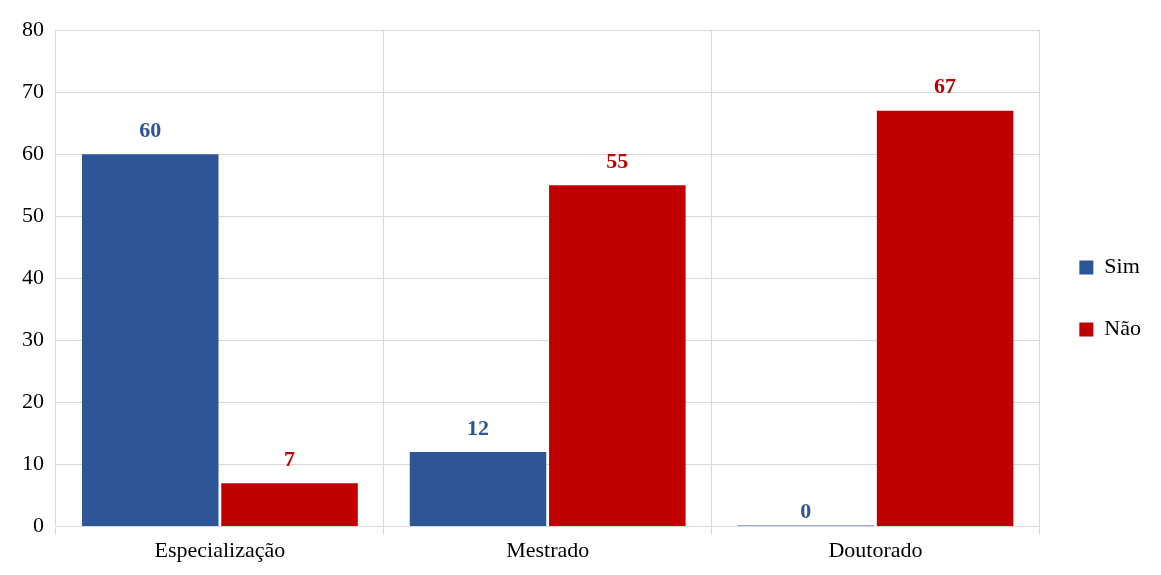  What do you see at coordinates (617, 160) in the screenshot?
I see `data-label: 55` at bounding box center [617, 160].